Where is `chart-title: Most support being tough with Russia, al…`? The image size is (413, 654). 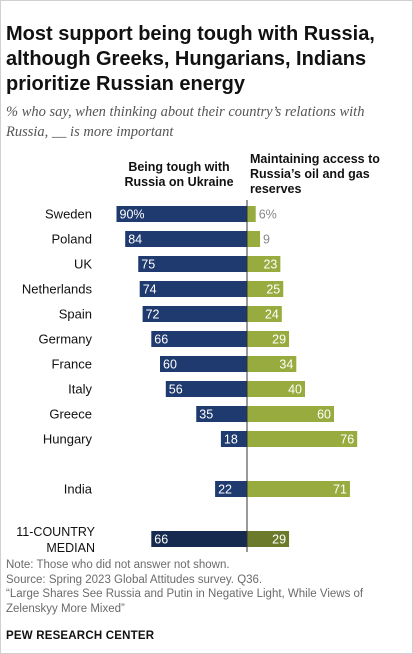
chart-title: Most support being tough with Russia, al… is located at coordinates (190, 59).